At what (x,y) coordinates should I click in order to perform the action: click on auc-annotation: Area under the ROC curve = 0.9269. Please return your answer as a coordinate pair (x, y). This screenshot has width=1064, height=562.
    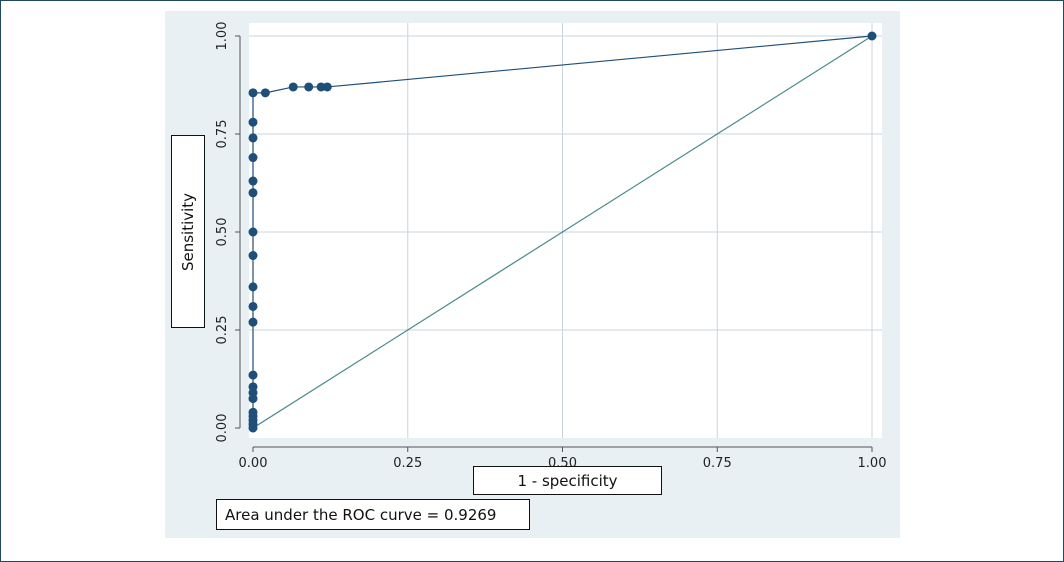
    Looking at the image, I should click on (361, 514).